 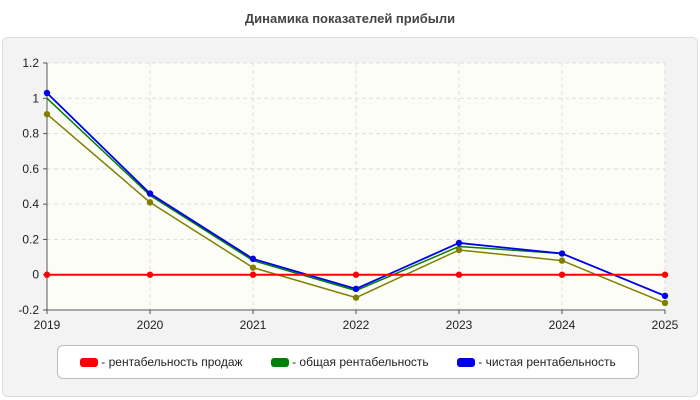 I want to click on x-tick-label: 2024, so click(x=562, y=325).